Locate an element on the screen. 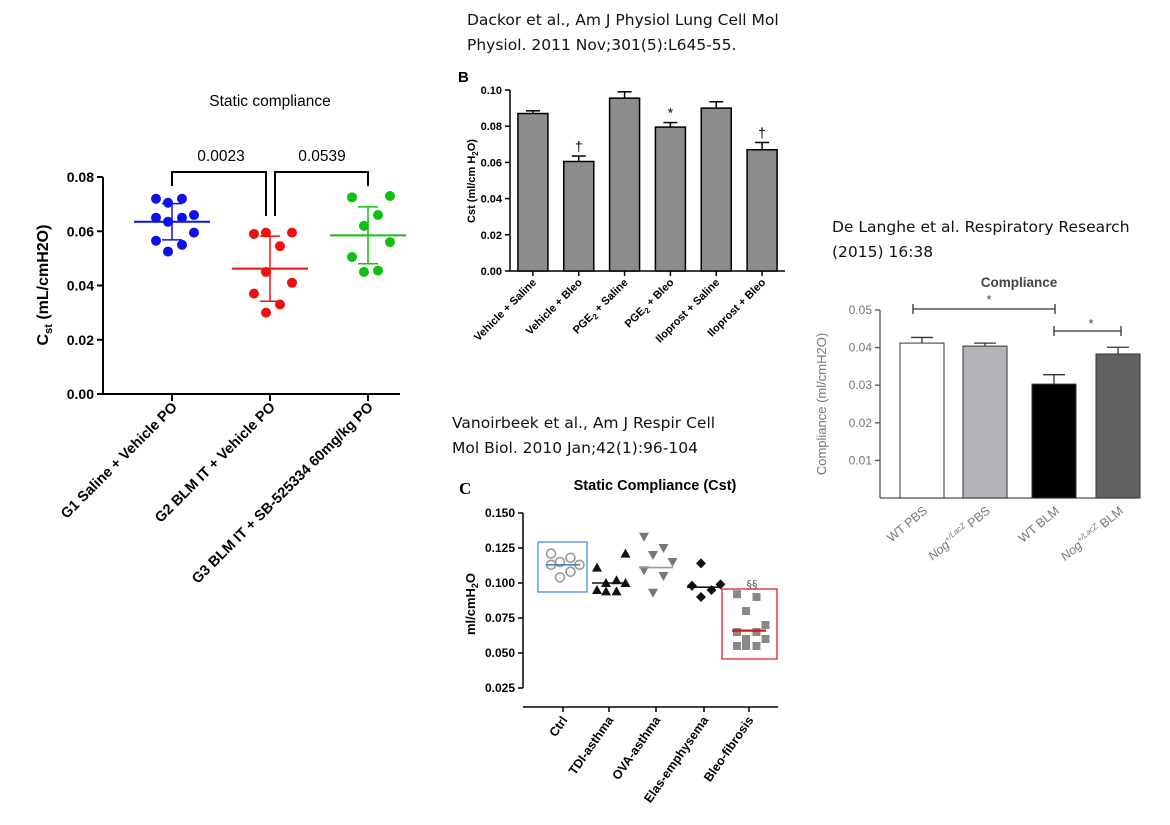  panel-c-y-tick-label: 0.025 is located at coordinates (500, 688).